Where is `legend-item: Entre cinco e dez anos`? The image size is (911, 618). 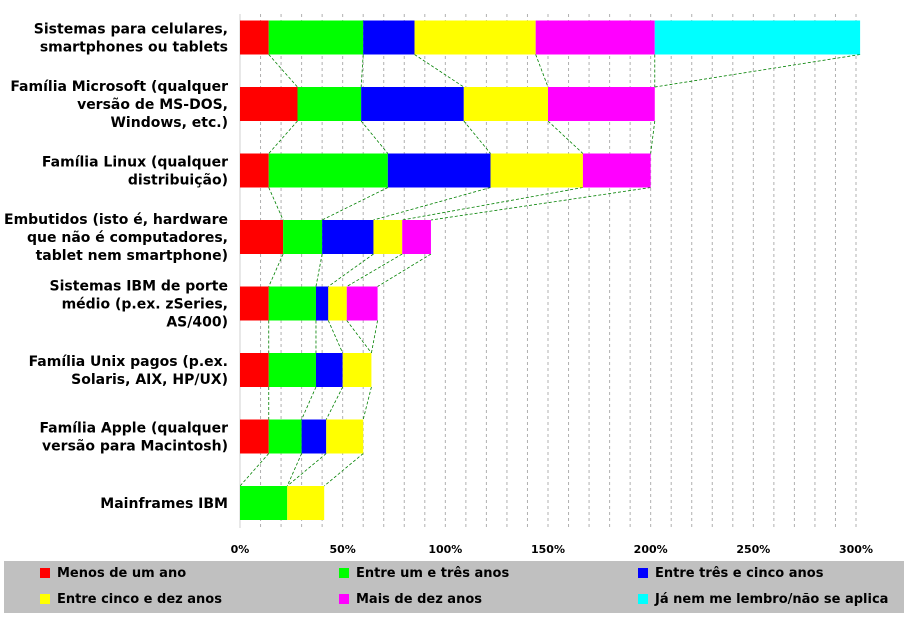
legend-item: Entre cinco e dez anos is located at coordinates (131, 599).